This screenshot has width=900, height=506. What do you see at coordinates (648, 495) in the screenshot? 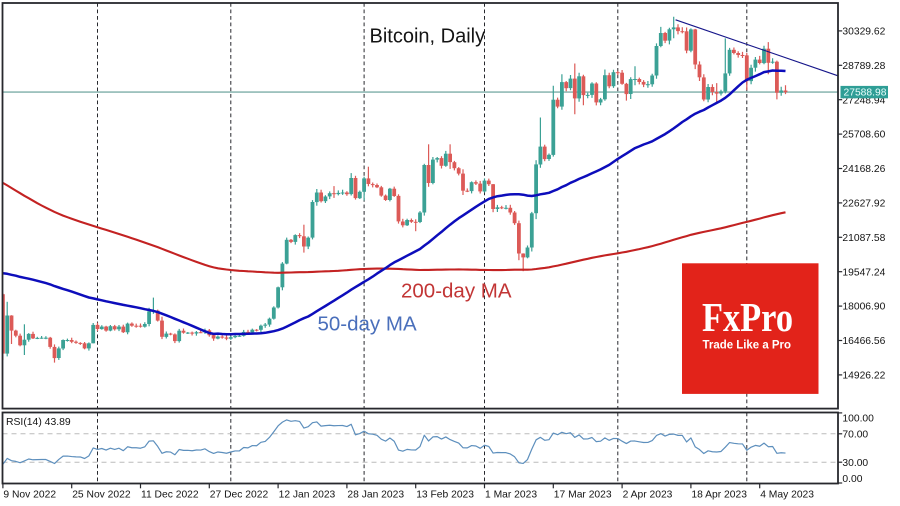
I see `svg-text: 2 Apr 2023` at bounding box center [648, 495].